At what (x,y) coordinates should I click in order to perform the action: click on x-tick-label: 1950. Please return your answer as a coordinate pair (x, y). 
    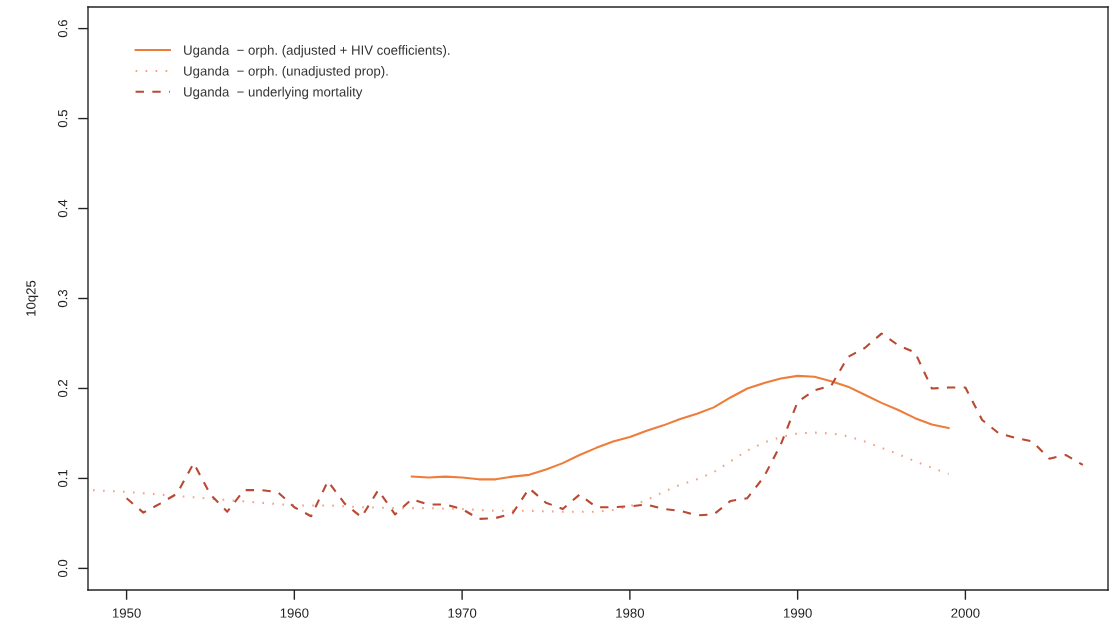
    Looking at the image, I should click on (126, 613).